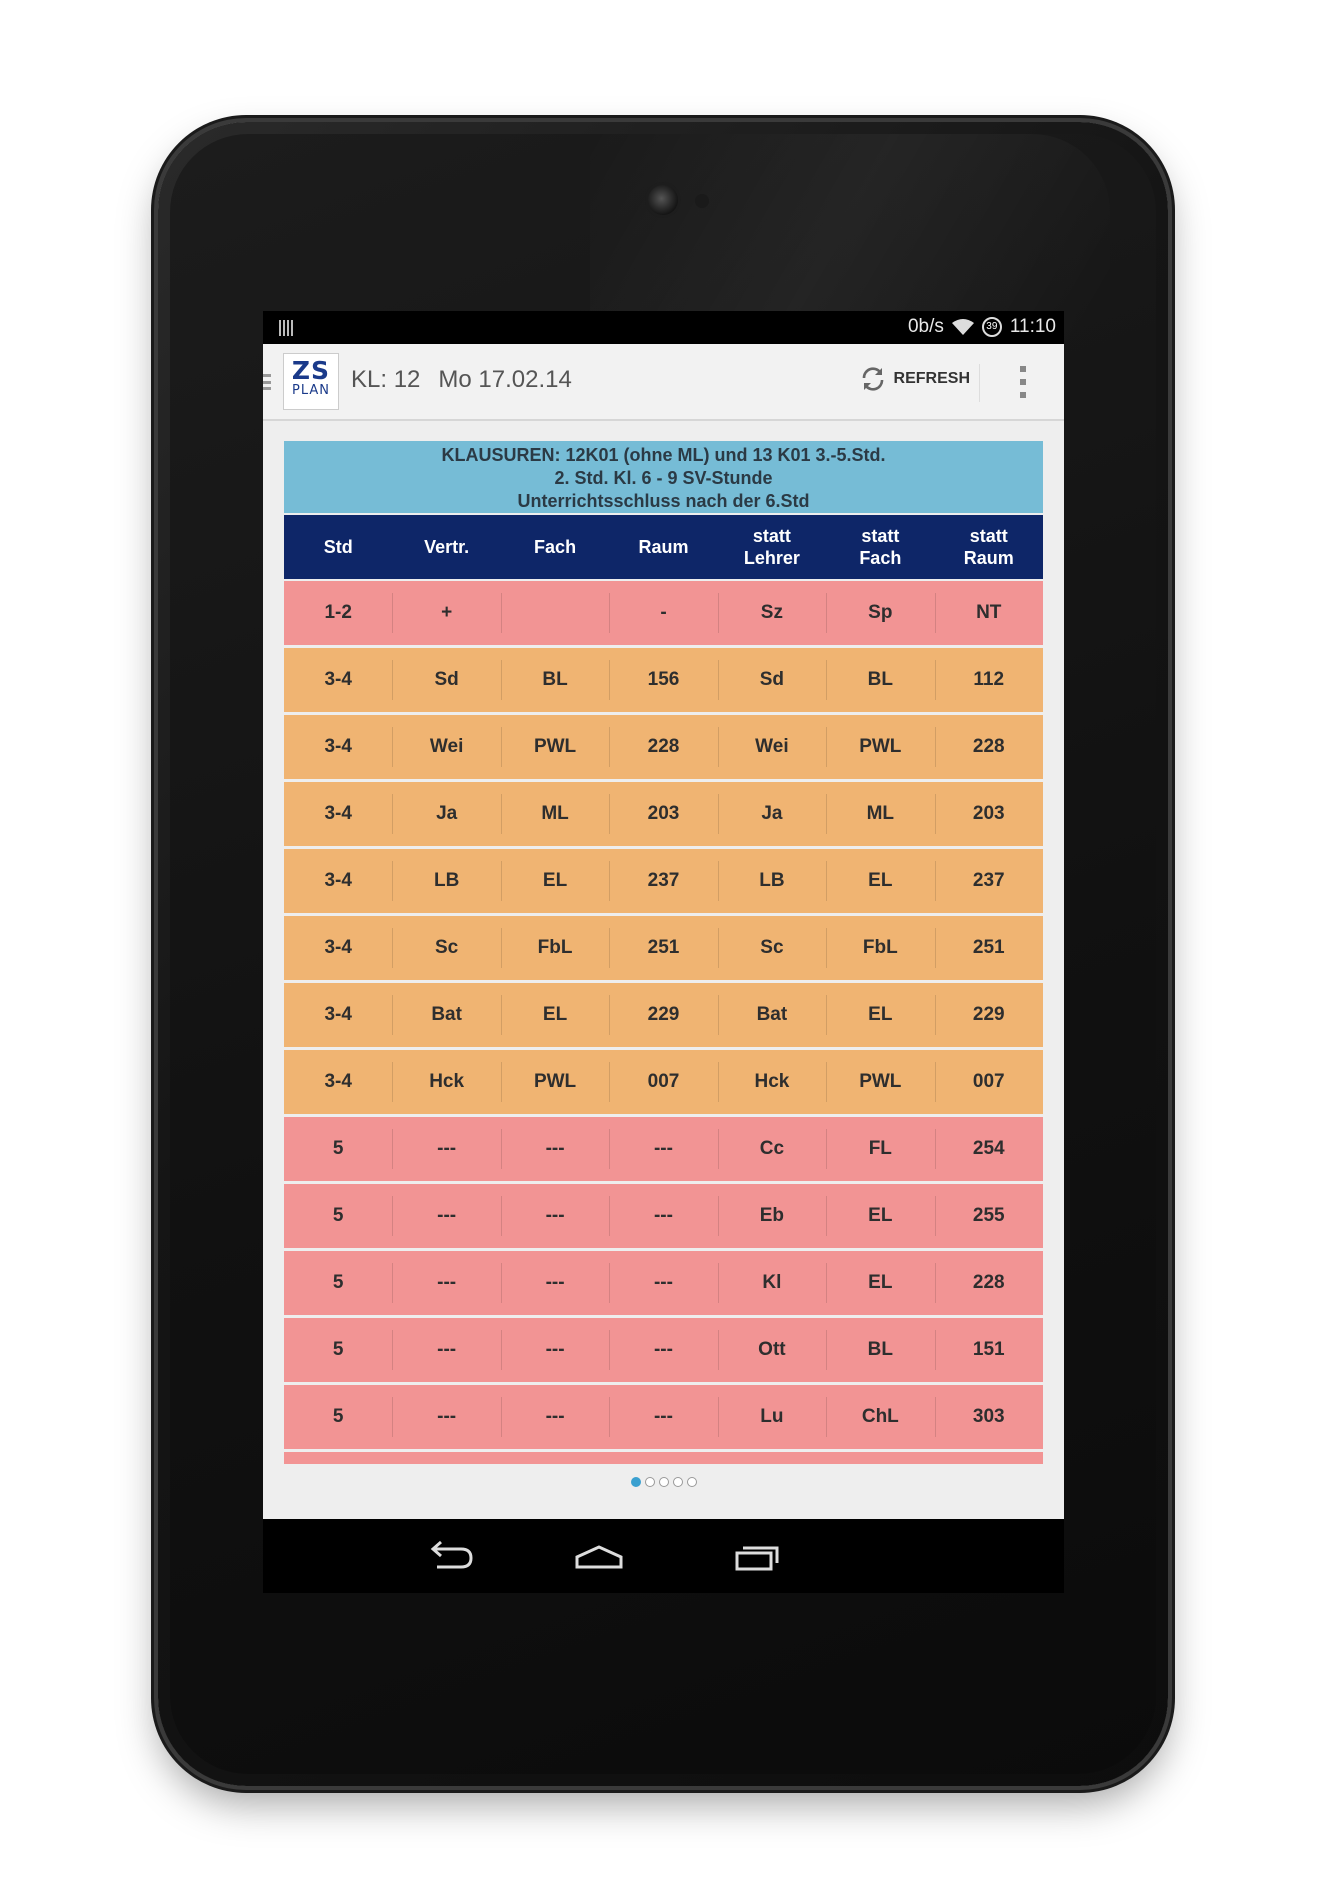 The image size is (1334, 1902). Describe the element at coordinates (771, 1417) in the screenshot. I see `table-cell: Lu` at that location.